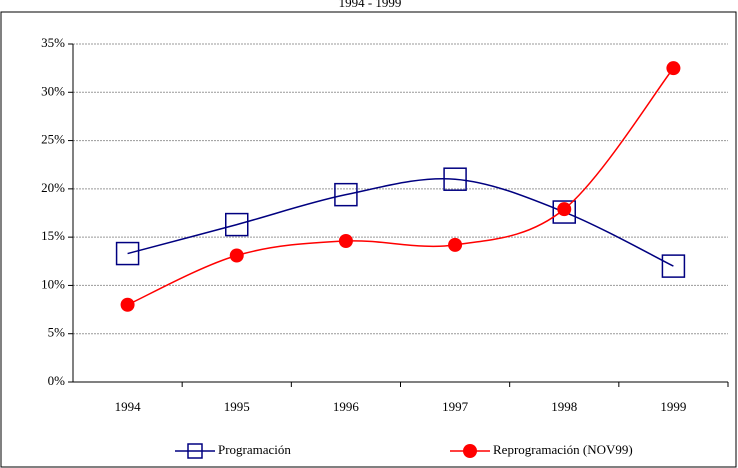 Image resolution: width=738 pixels, height=468 pixels. What do you see at coordinates (57, 380) in the screenshot?
I see `y-tick-label: 0%` at bounding box center [57, 380].